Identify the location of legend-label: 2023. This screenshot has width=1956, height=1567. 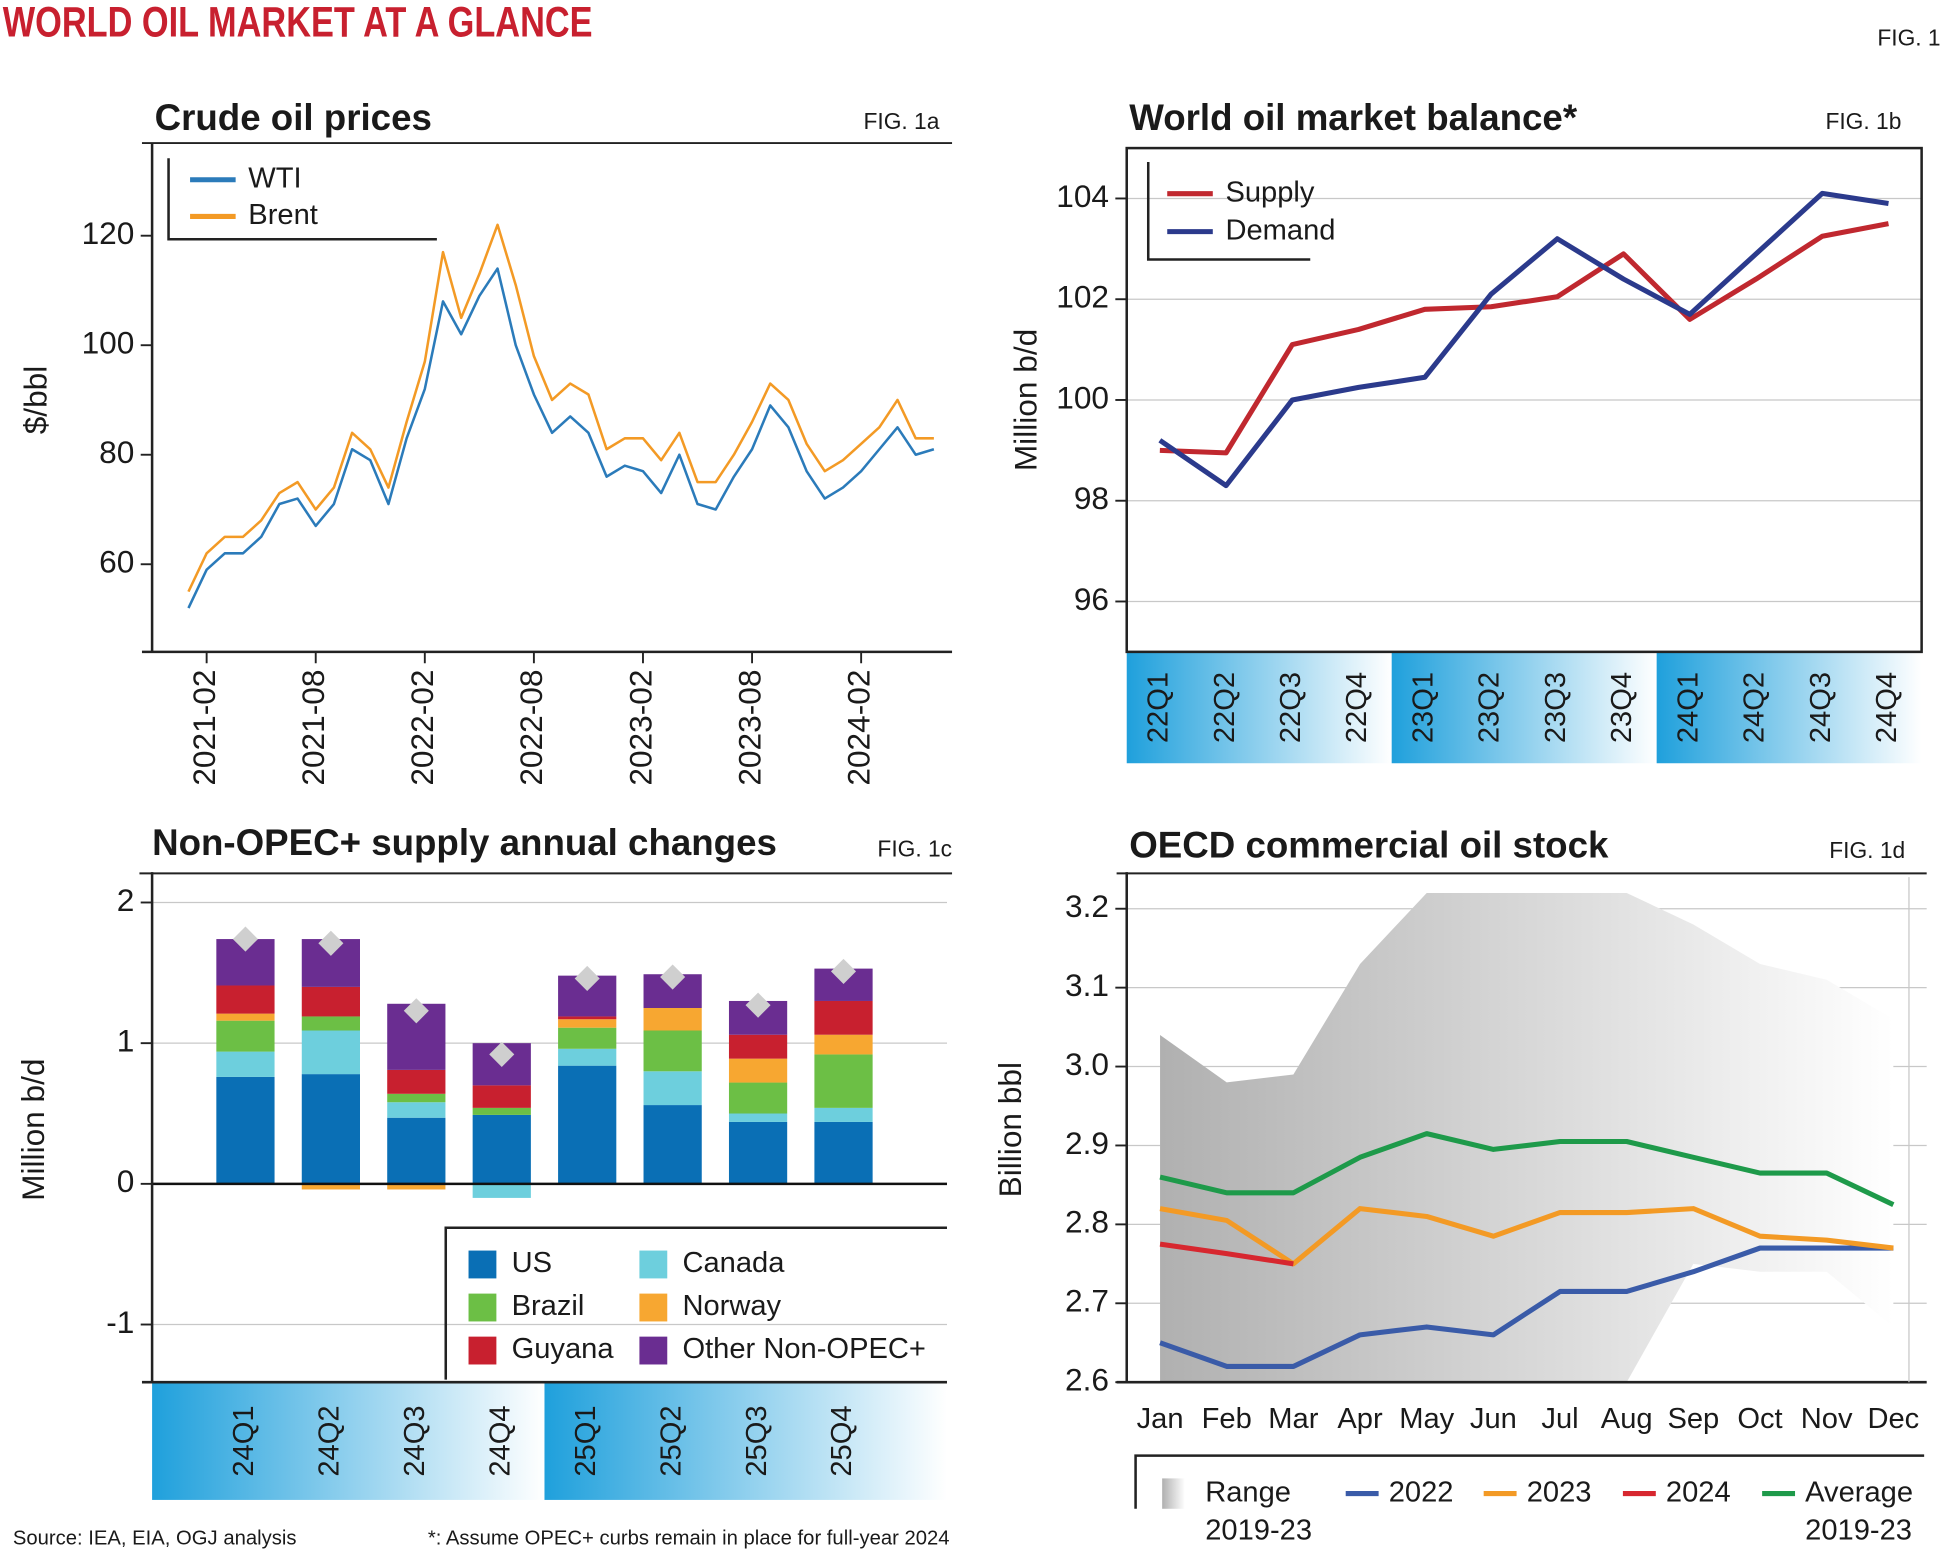
(1559, 1492).